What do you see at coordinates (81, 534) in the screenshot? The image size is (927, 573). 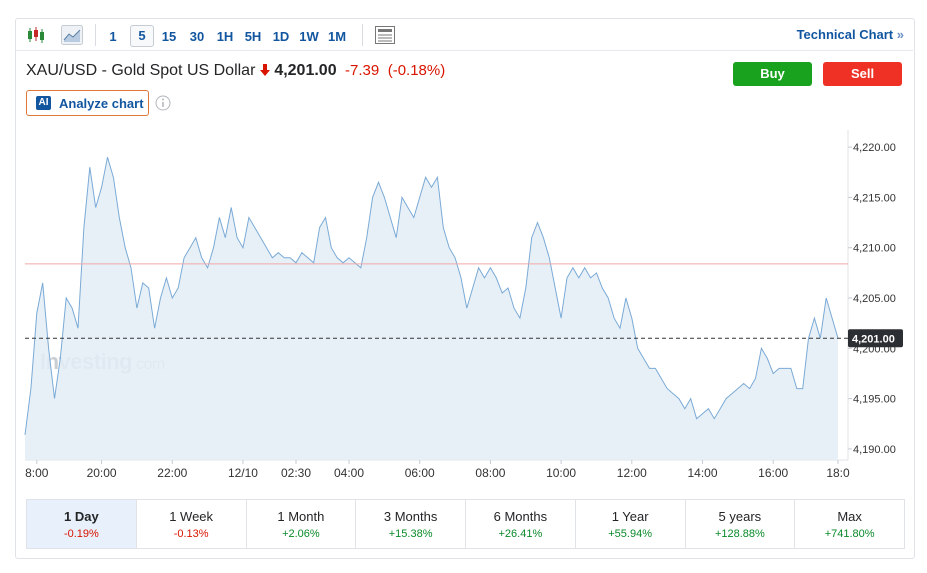 I see `period-change: -0.19%` at bounding box center [81, 534].